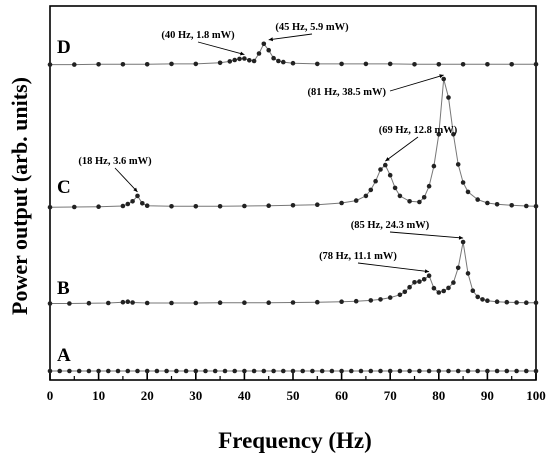 The width and height of the screenshot is (548, 467). What do you see at coordinates (347, 92) in the screenshot?
I see `annotation-label: (81 Hz, 38.5 mW)` at bounding box center [347, 92].